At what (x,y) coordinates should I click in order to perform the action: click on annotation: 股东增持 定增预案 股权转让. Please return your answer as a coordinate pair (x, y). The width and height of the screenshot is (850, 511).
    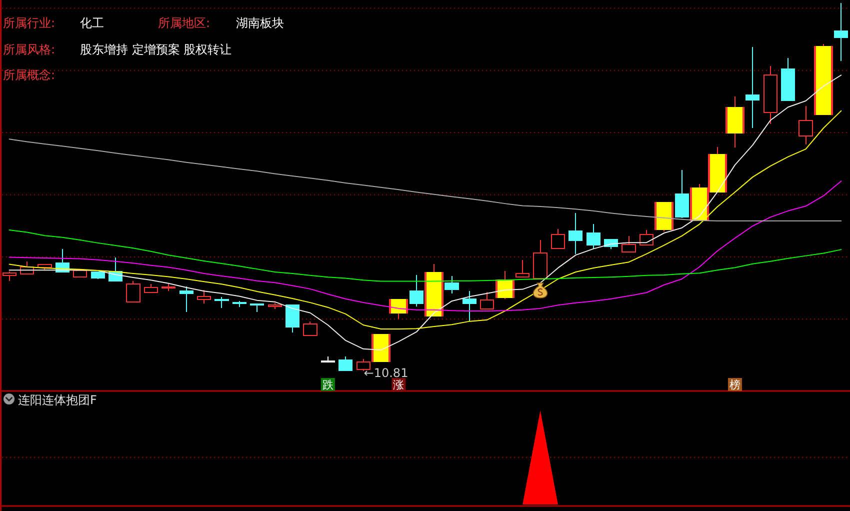
    Looking at the image, I should click on (156, 49).